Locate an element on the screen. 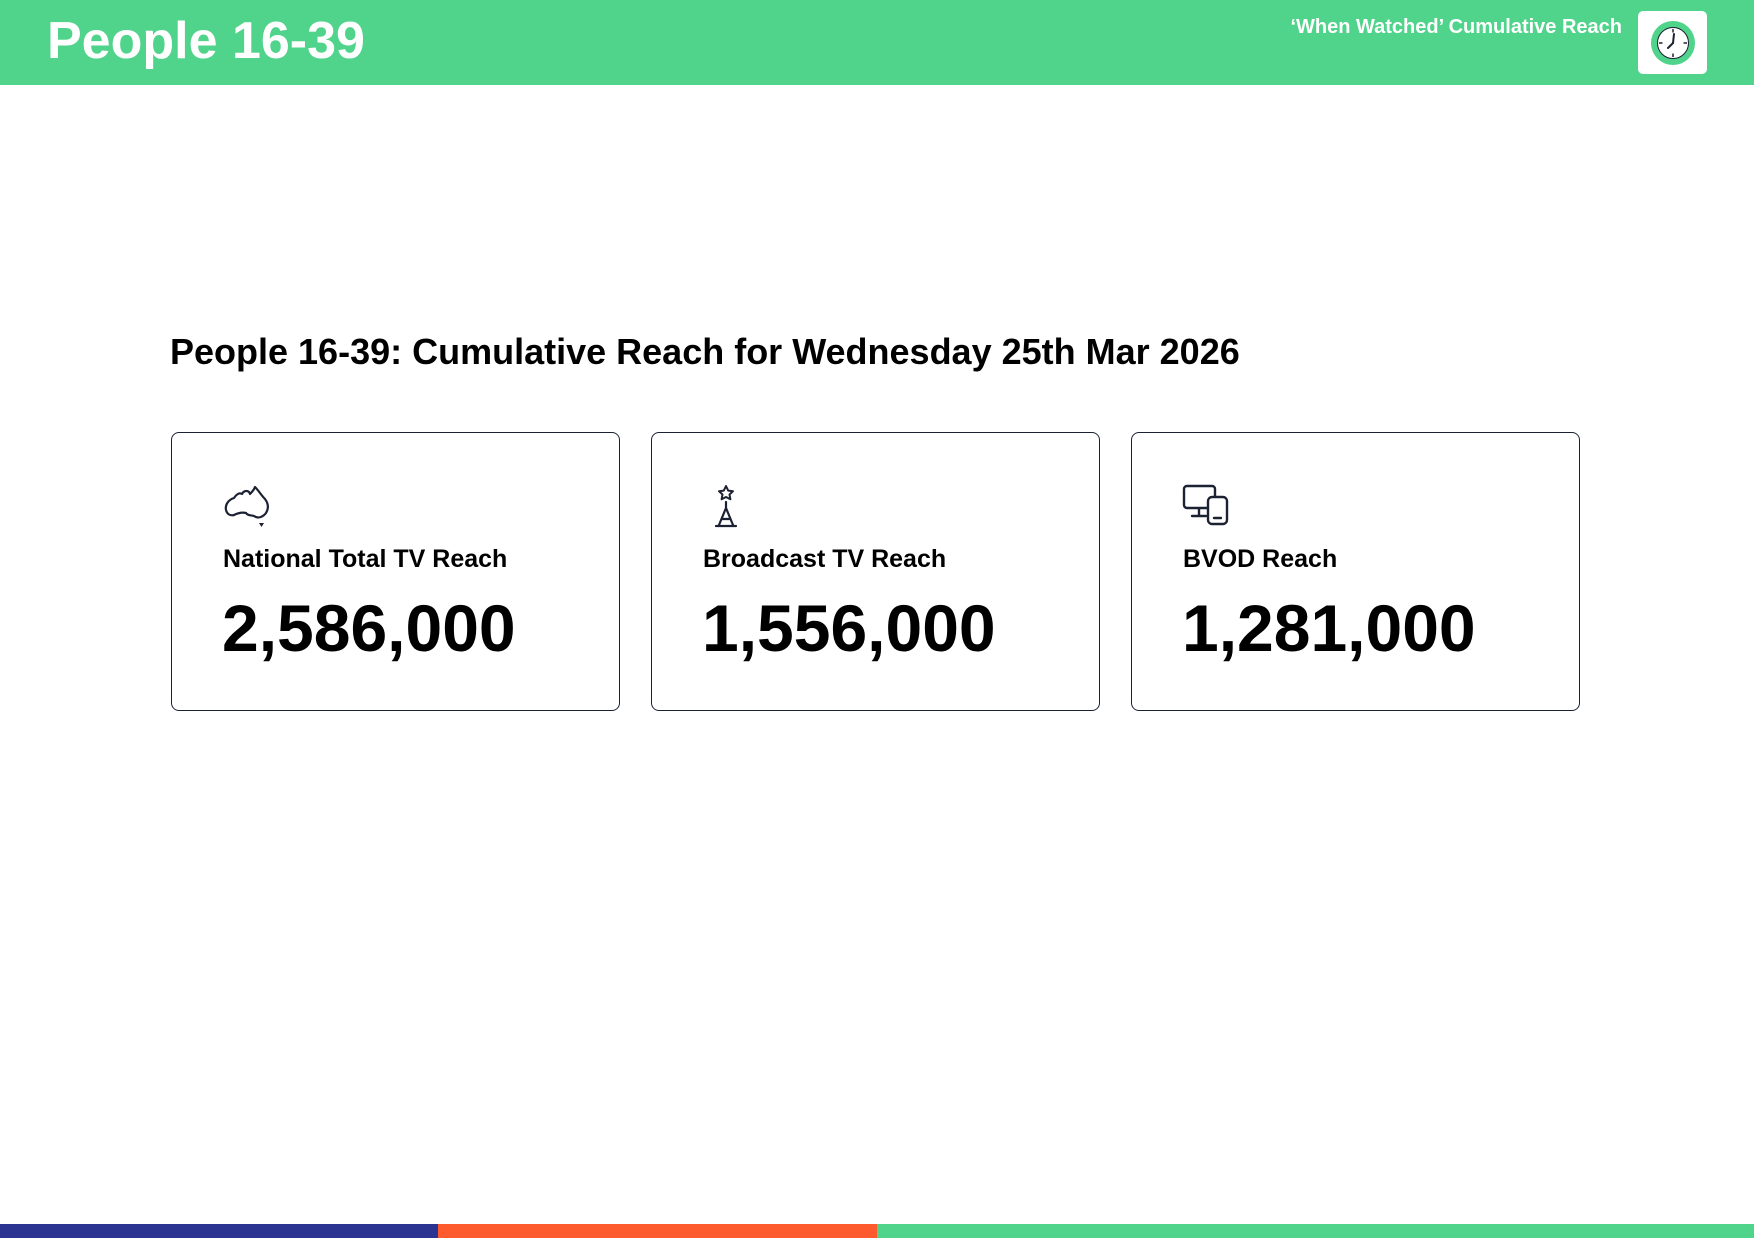 The height and width of the screenshot is (1241, 1754). logo-badge is located at coordinates (1672, 42).